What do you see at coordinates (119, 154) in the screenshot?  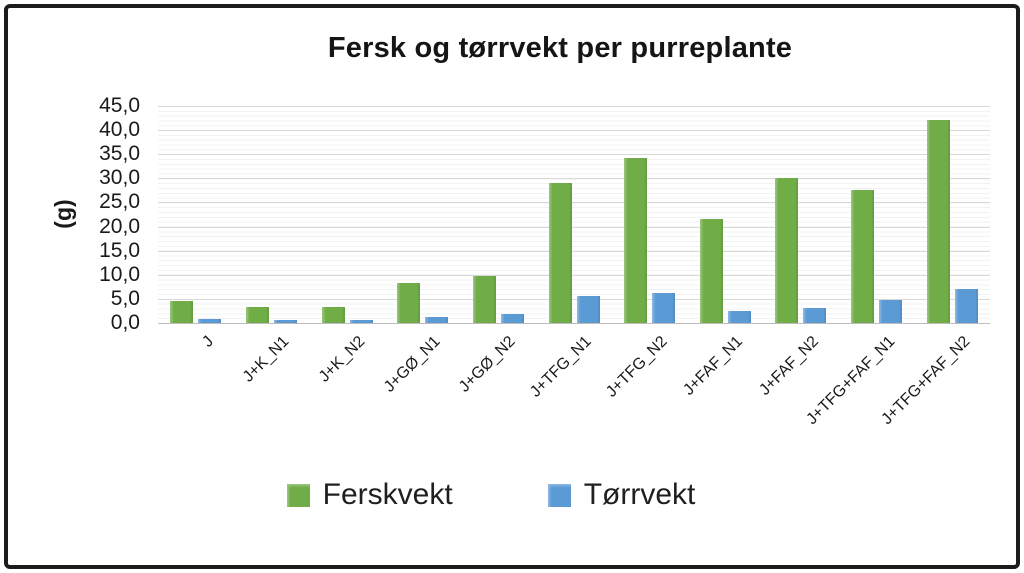 I see `y-tick-label: 35,0` at bounding box center [119, 154].